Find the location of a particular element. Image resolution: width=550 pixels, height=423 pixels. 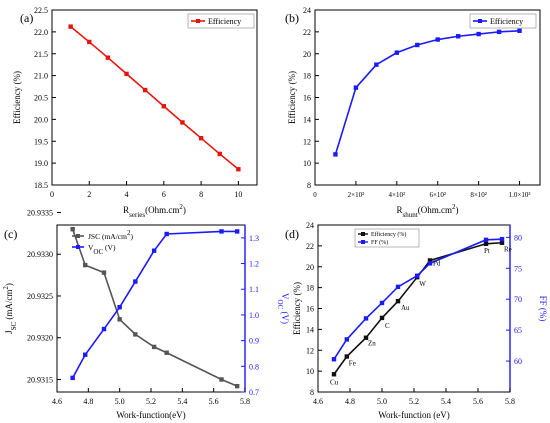

panel-d-point-label: W is located at coordinates (422, 284).